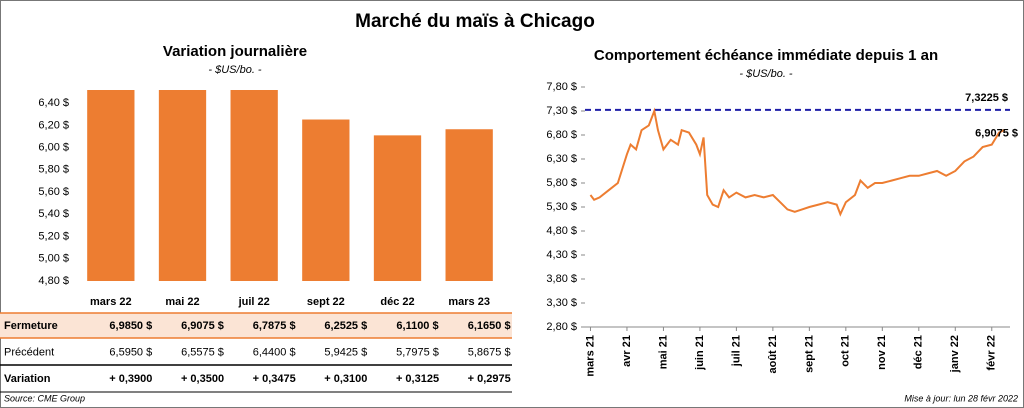 The height and width of the screenshot is (408, 1024). Describe the element at coordinates (846, 351) in the screenshot. I see `x-tick-label: oct 21` at that location.